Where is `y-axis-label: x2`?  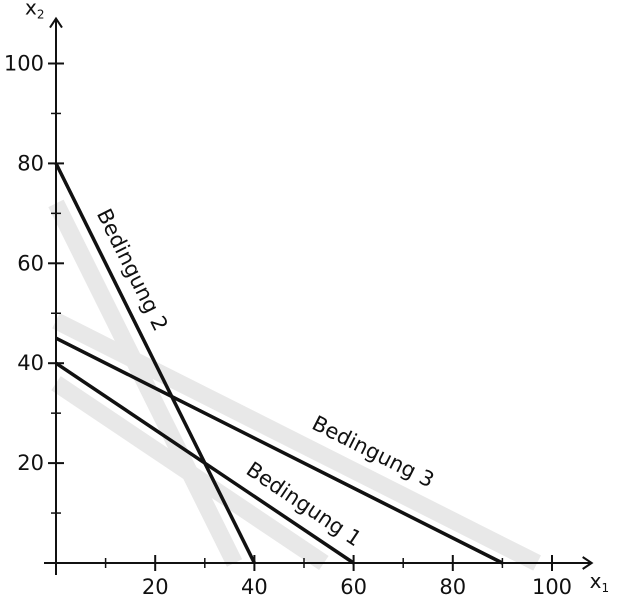 y-axis-label: x2 is located at coordinates (34, 11).